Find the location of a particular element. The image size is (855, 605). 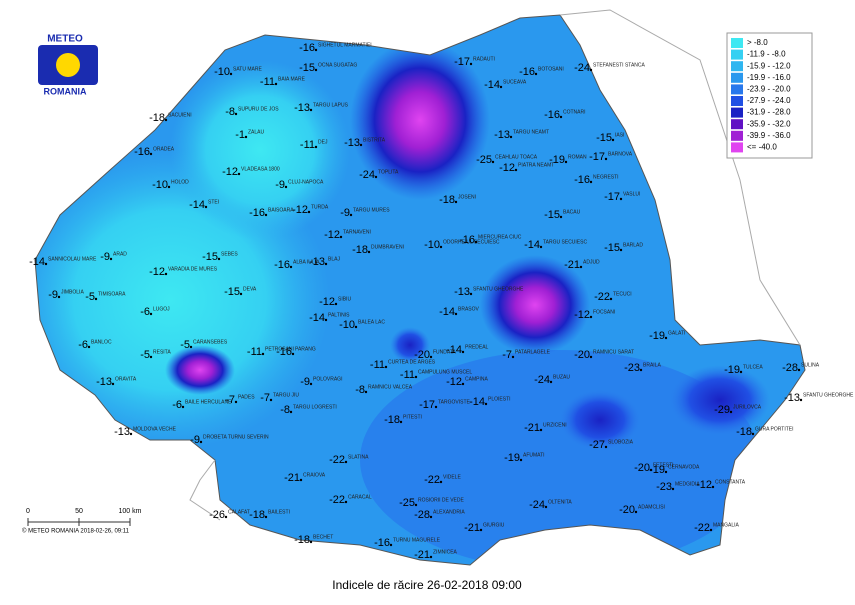

station-name: CONSTANTA is located at coordinates (730, 482).